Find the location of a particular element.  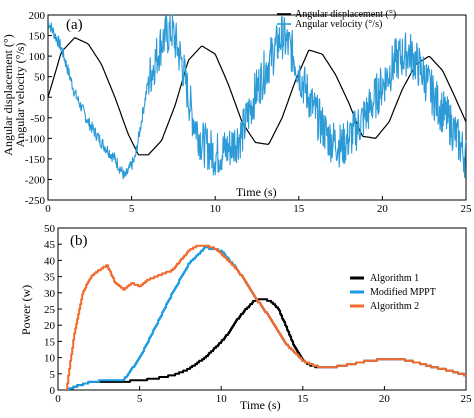

panel-a-ylabel-2: Angular velocity (°/s) is located at coordinates (20, 95).